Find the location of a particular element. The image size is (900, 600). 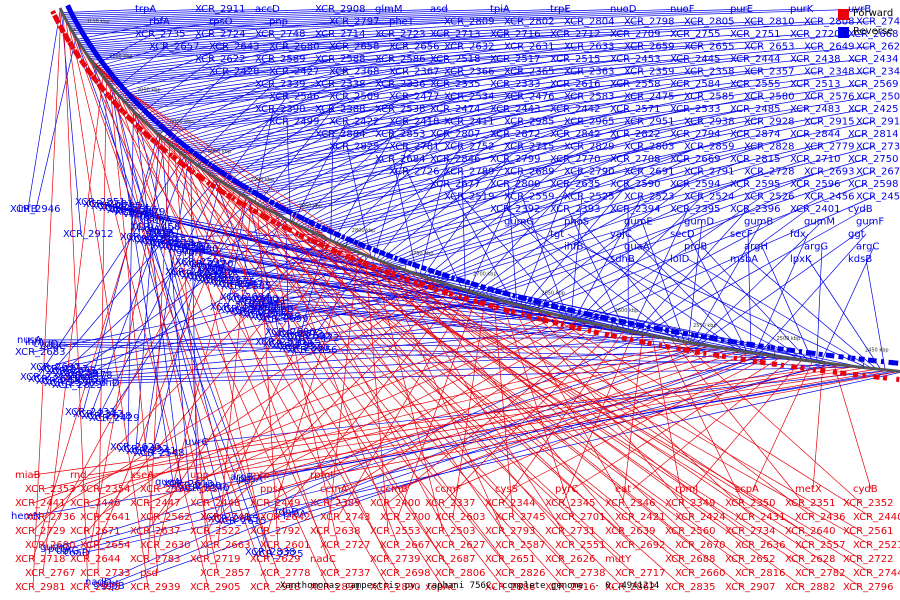

reverse-gene-label: XCR_2571 is located at coordinates (635, 109).